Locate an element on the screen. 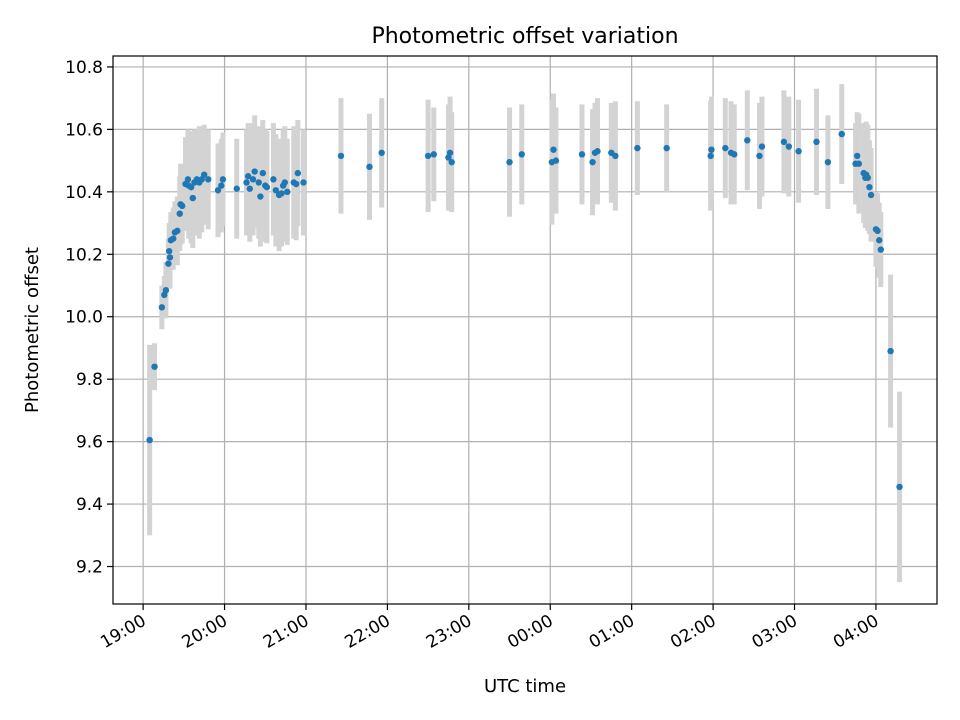 The height and width of the screenshot is (720, 960). y-axis-label: Photometric offset is located at coordinates (32, 330).